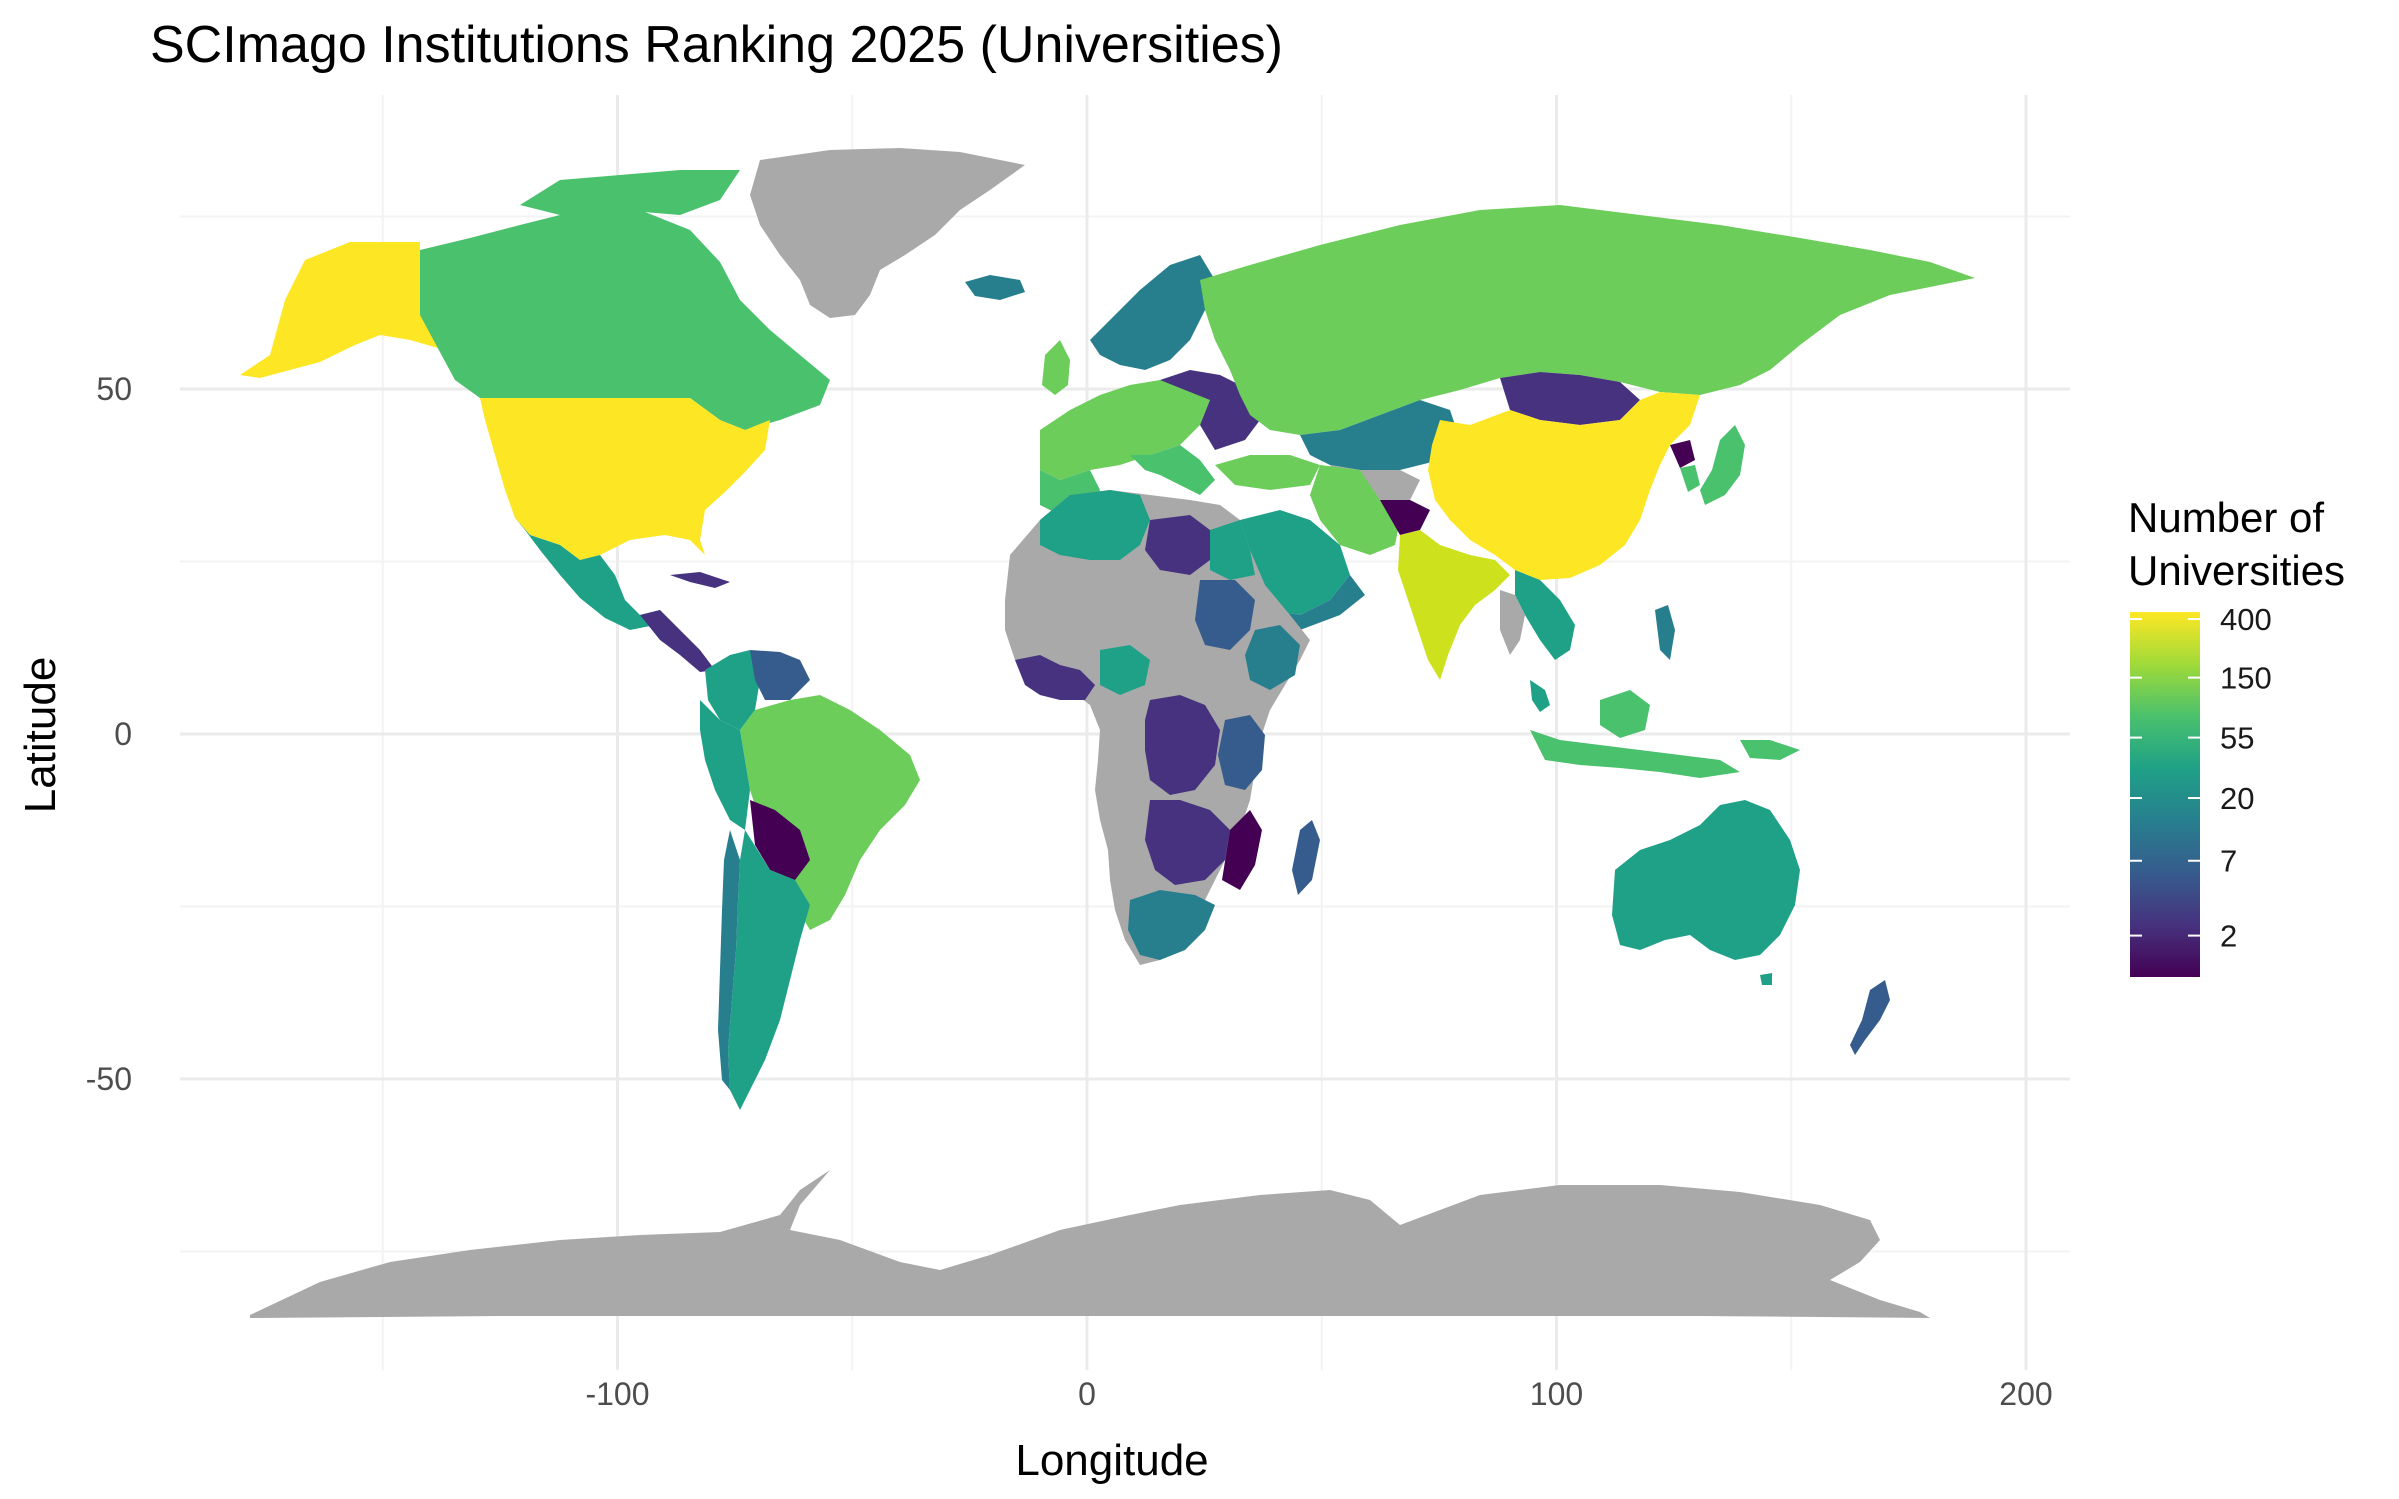  What do you see at coordinates (1187, 842) in the screenshot?
I see `southern-africa-north` at bounding box center [1187, 842].